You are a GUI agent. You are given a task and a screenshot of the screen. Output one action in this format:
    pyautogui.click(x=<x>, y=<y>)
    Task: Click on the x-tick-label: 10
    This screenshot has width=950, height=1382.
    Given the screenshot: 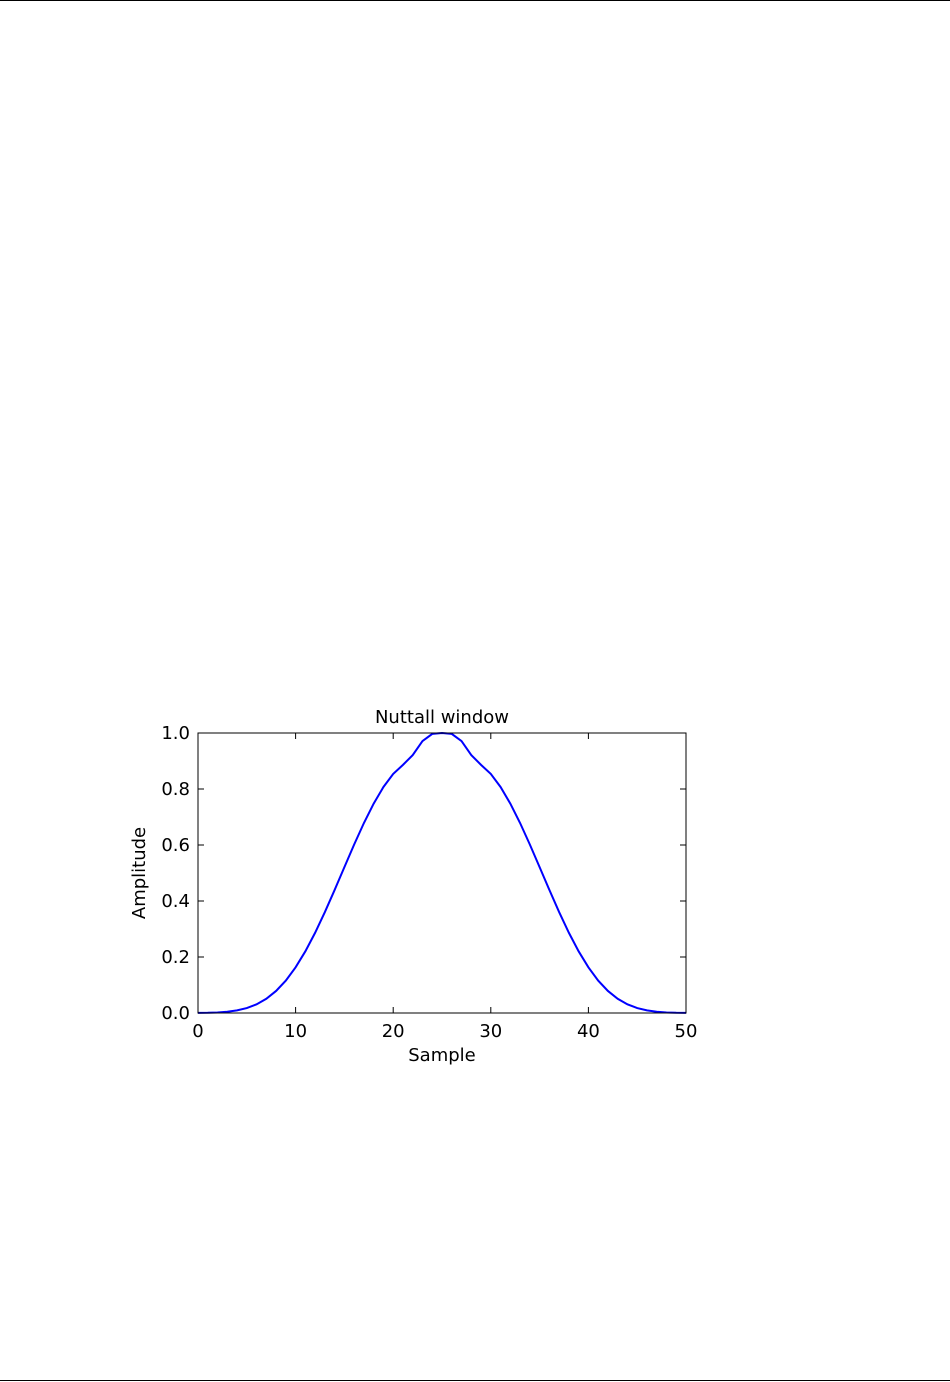 What is the action you would take?
    pyautogui.click(x=295, y=1031)
    